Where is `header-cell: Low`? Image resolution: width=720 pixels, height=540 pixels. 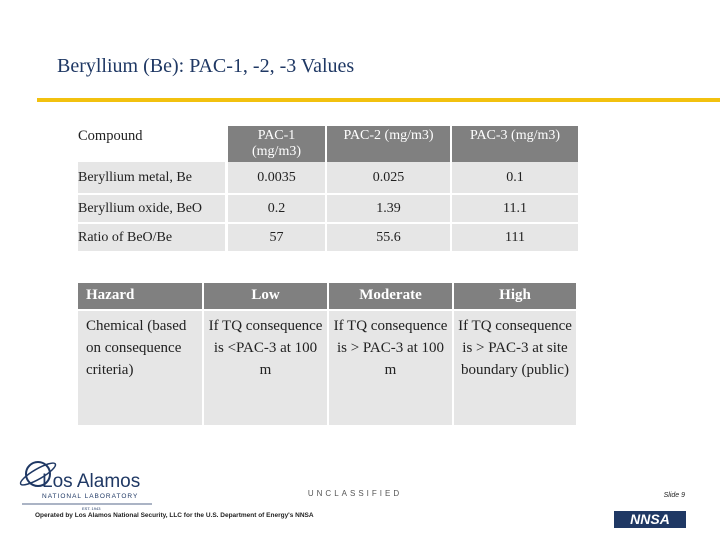 header-cell: Low is located at coordinates (265, 296).